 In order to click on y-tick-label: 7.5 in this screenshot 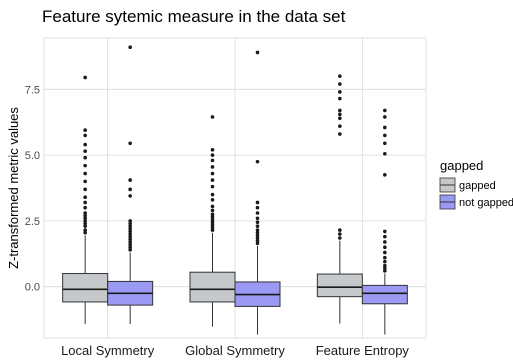, I will do `click(32, 90)`.